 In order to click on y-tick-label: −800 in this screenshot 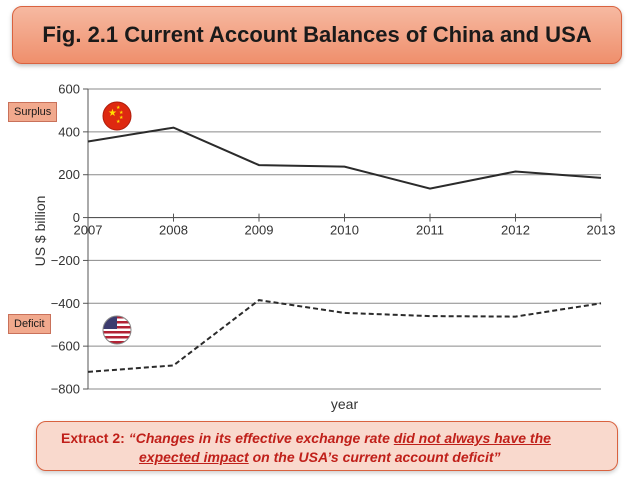, I will do `click(65, 389)`.